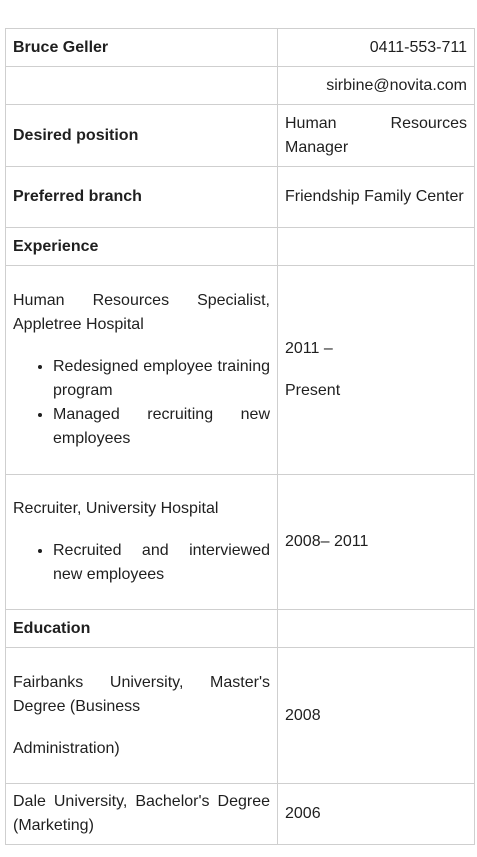 The width and height of the screenshot is (477, 857). I want to click on list-item: Recruited and interviewed new employees, so click(161, 563).